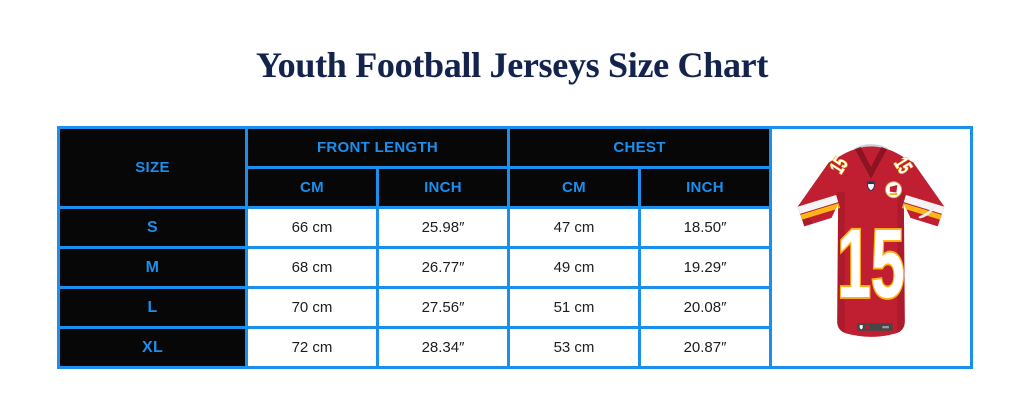 The image size is (1024, 418). Describe the element at coordinates (152, 347) in the screenshot. I see `size-cell-xl: XL` at that location.